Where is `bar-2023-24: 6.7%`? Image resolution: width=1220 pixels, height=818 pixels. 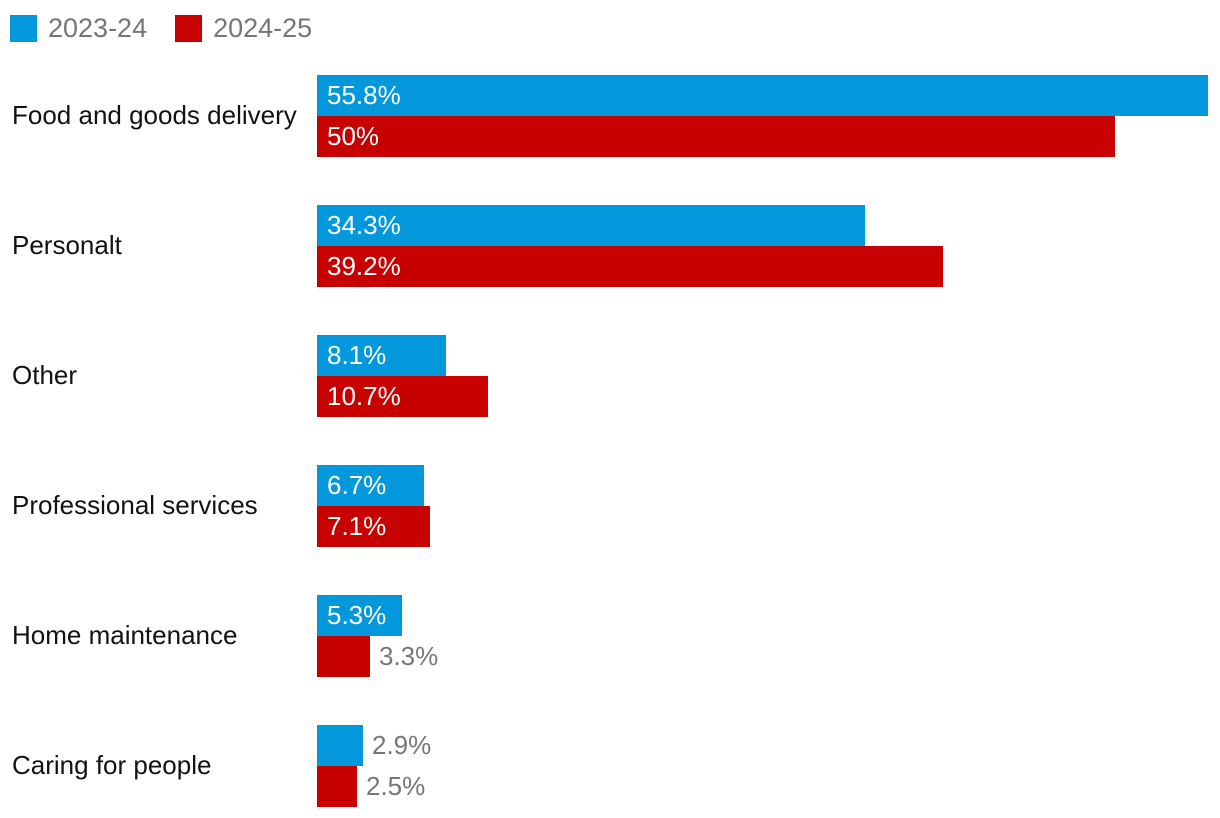
bar-2023-24: 6.7% is located at coordinates (370, 485).